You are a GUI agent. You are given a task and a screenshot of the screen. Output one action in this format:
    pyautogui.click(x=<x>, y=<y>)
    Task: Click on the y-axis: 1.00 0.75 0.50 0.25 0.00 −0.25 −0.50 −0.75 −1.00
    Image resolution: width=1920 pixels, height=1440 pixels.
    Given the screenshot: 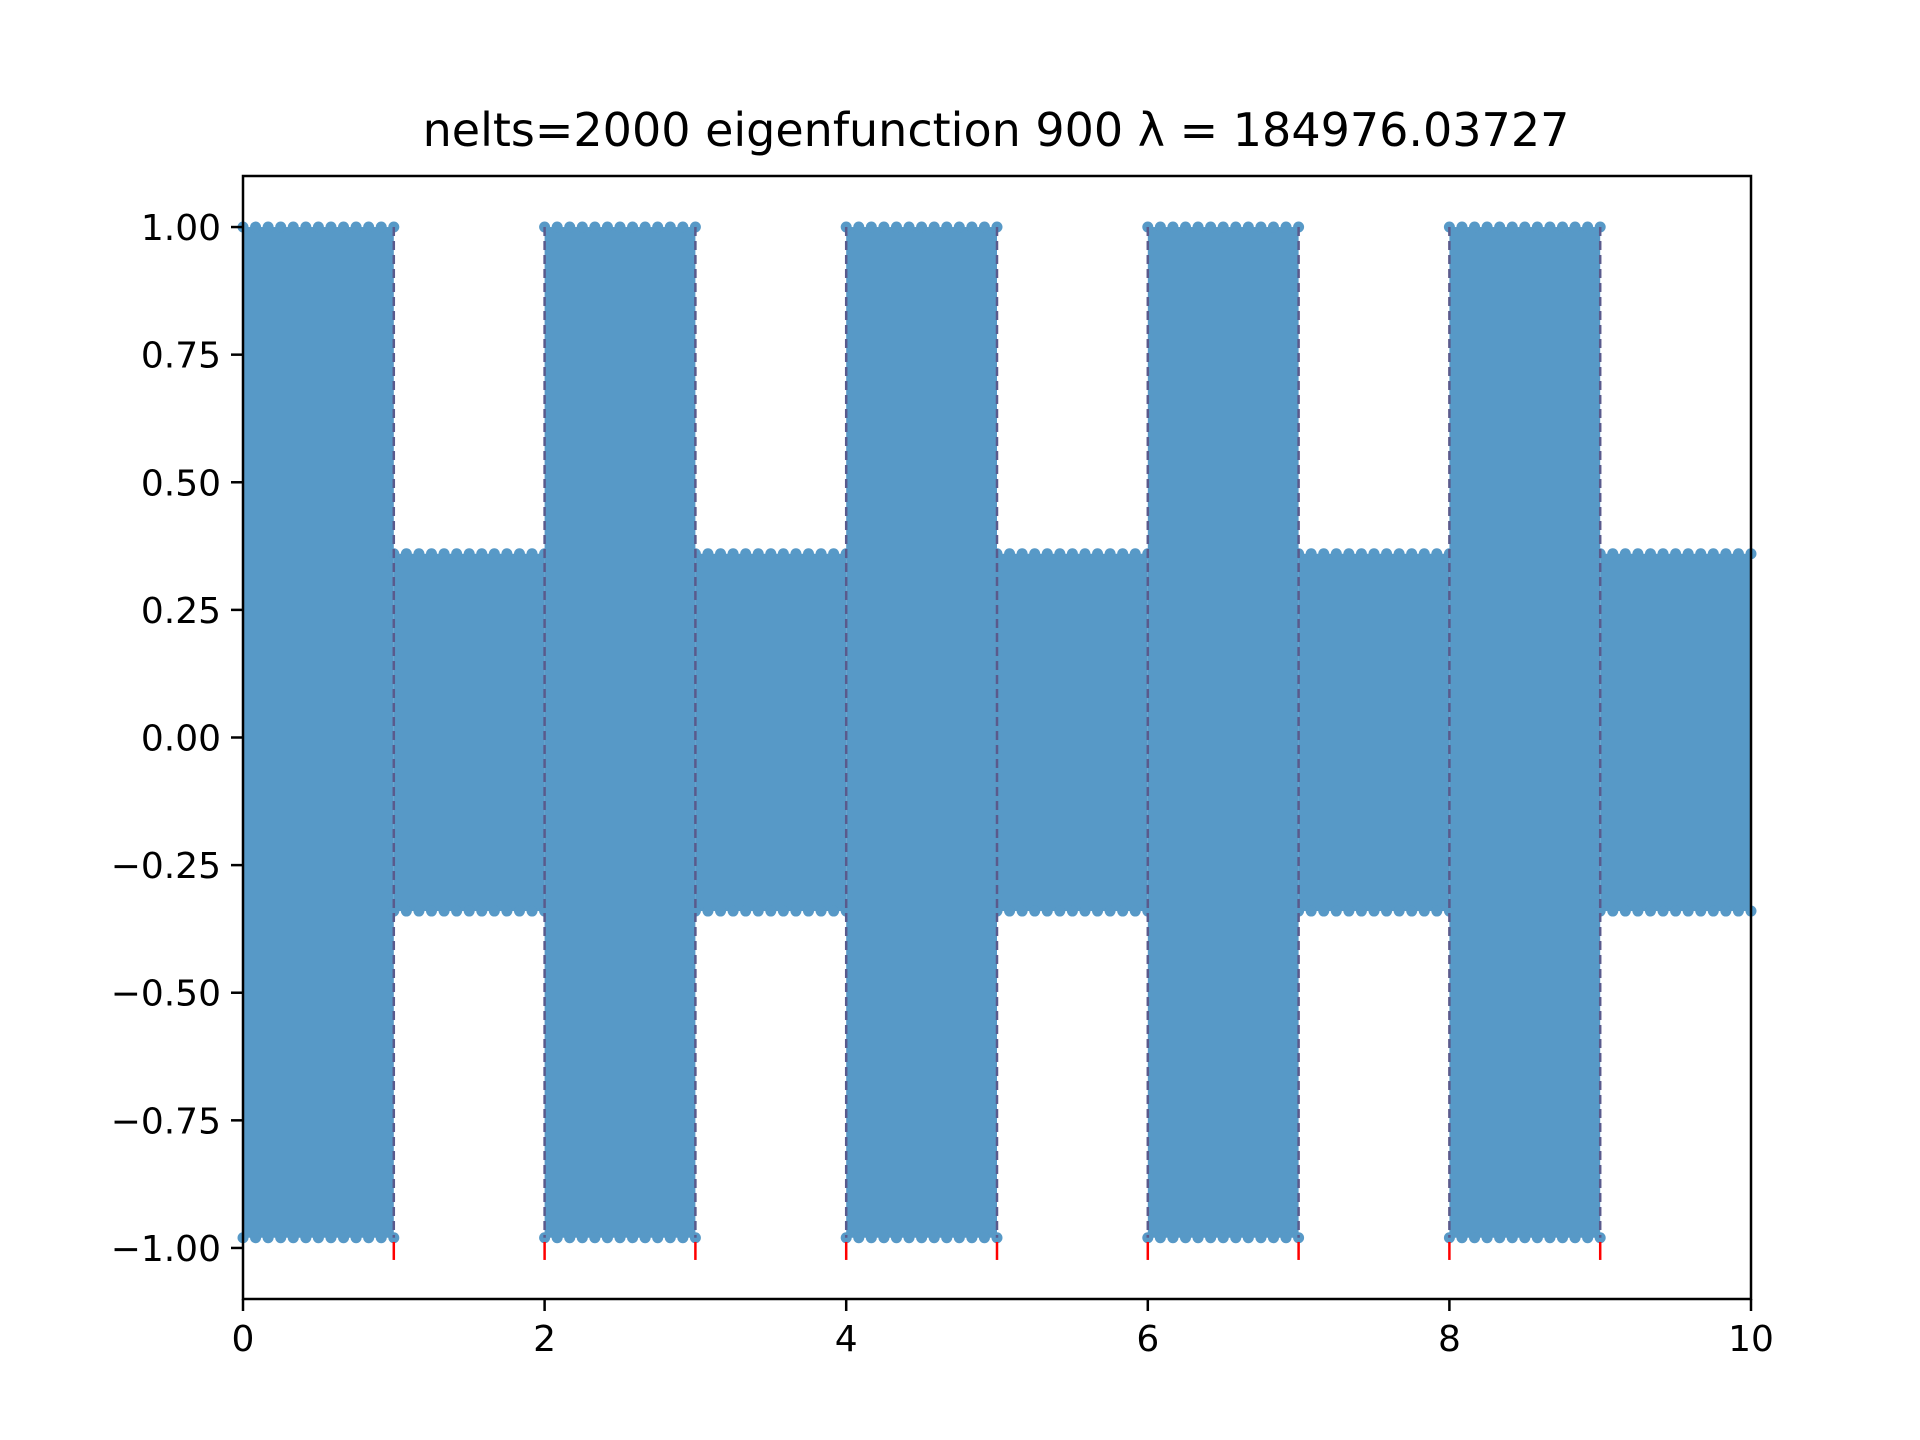 What is the action you would take?
    pyautogui.click(x=177, y=739)
    